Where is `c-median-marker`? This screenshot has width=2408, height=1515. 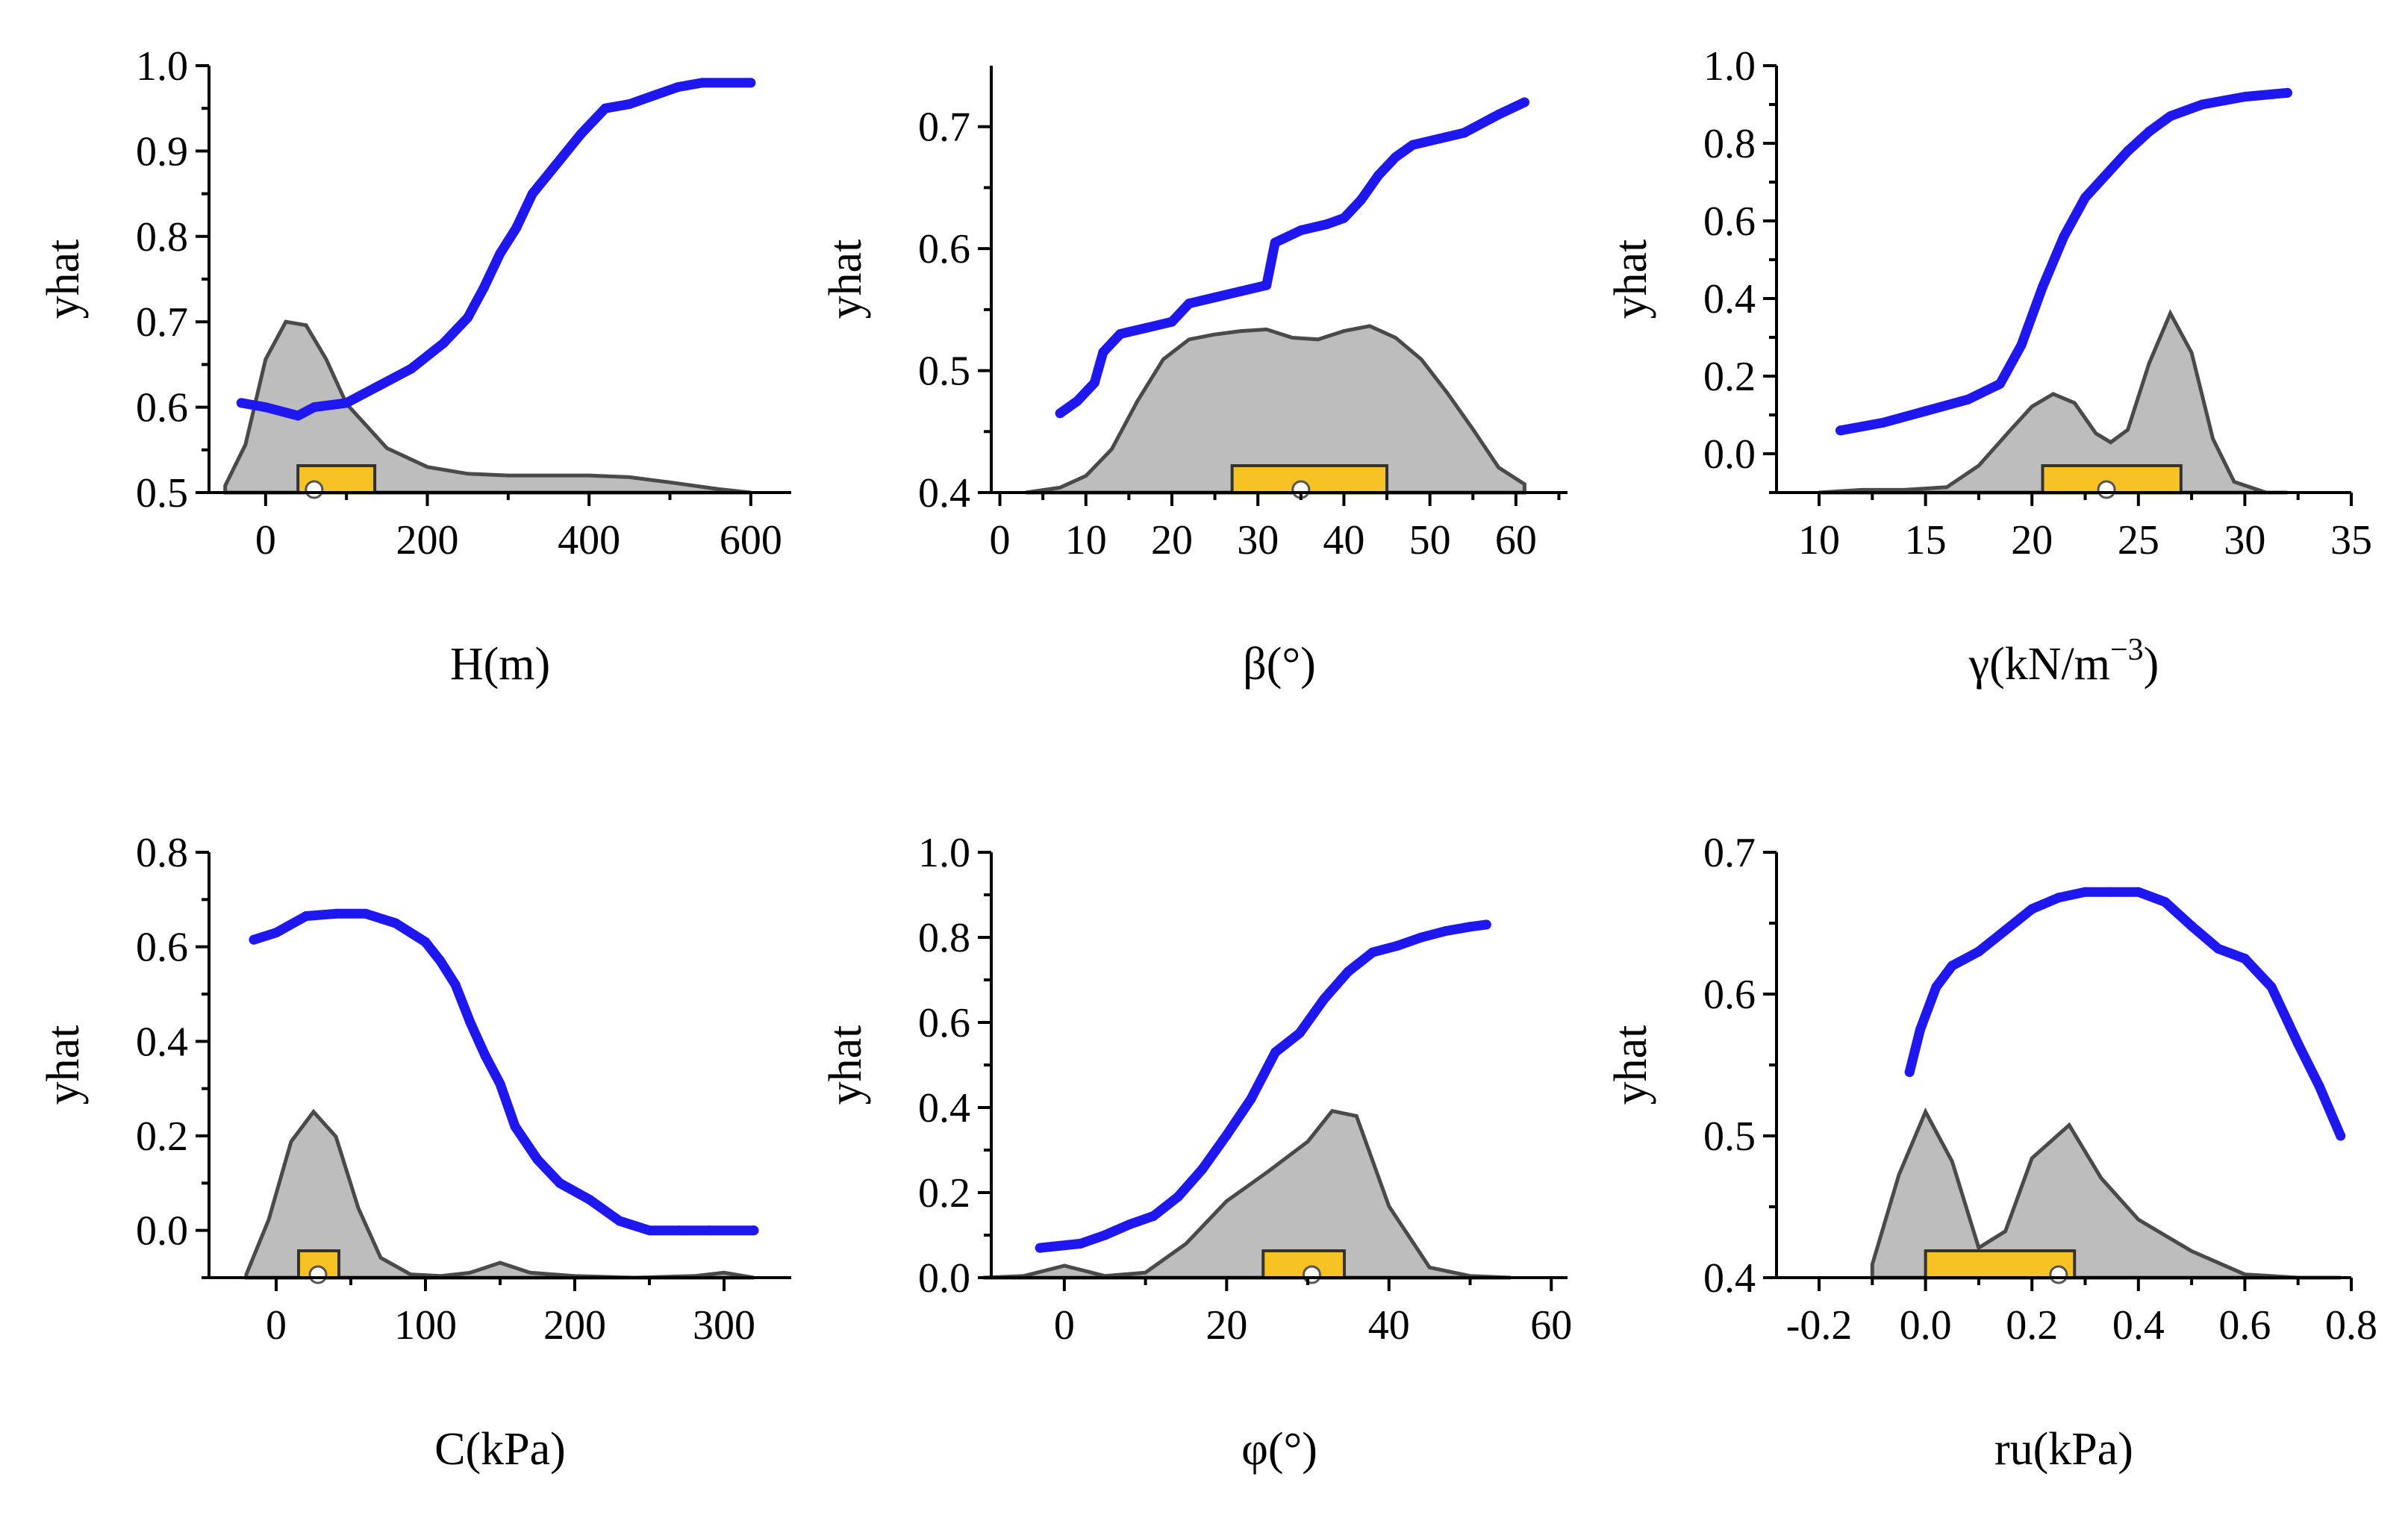 c-median-marker is located at coordinates (318, 1274).